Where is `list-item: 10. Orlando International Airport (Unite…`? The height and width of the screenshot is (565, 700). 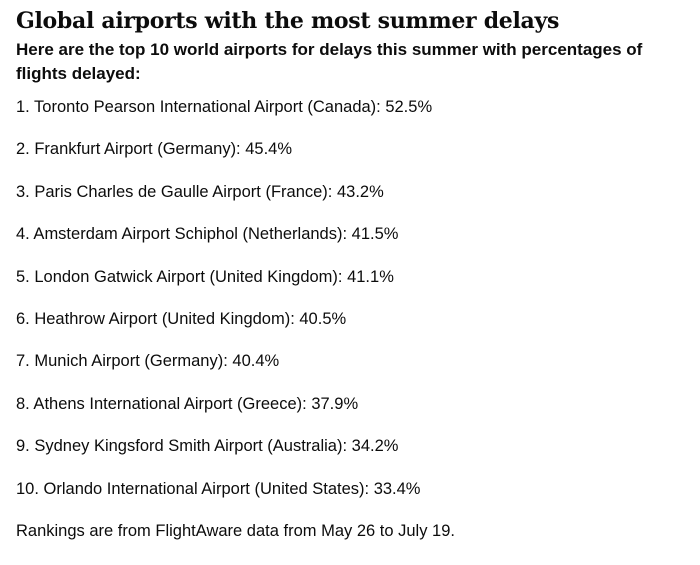
list-item: 10. Orlando International Airport (Unite… is located at coordinates (218, 488).